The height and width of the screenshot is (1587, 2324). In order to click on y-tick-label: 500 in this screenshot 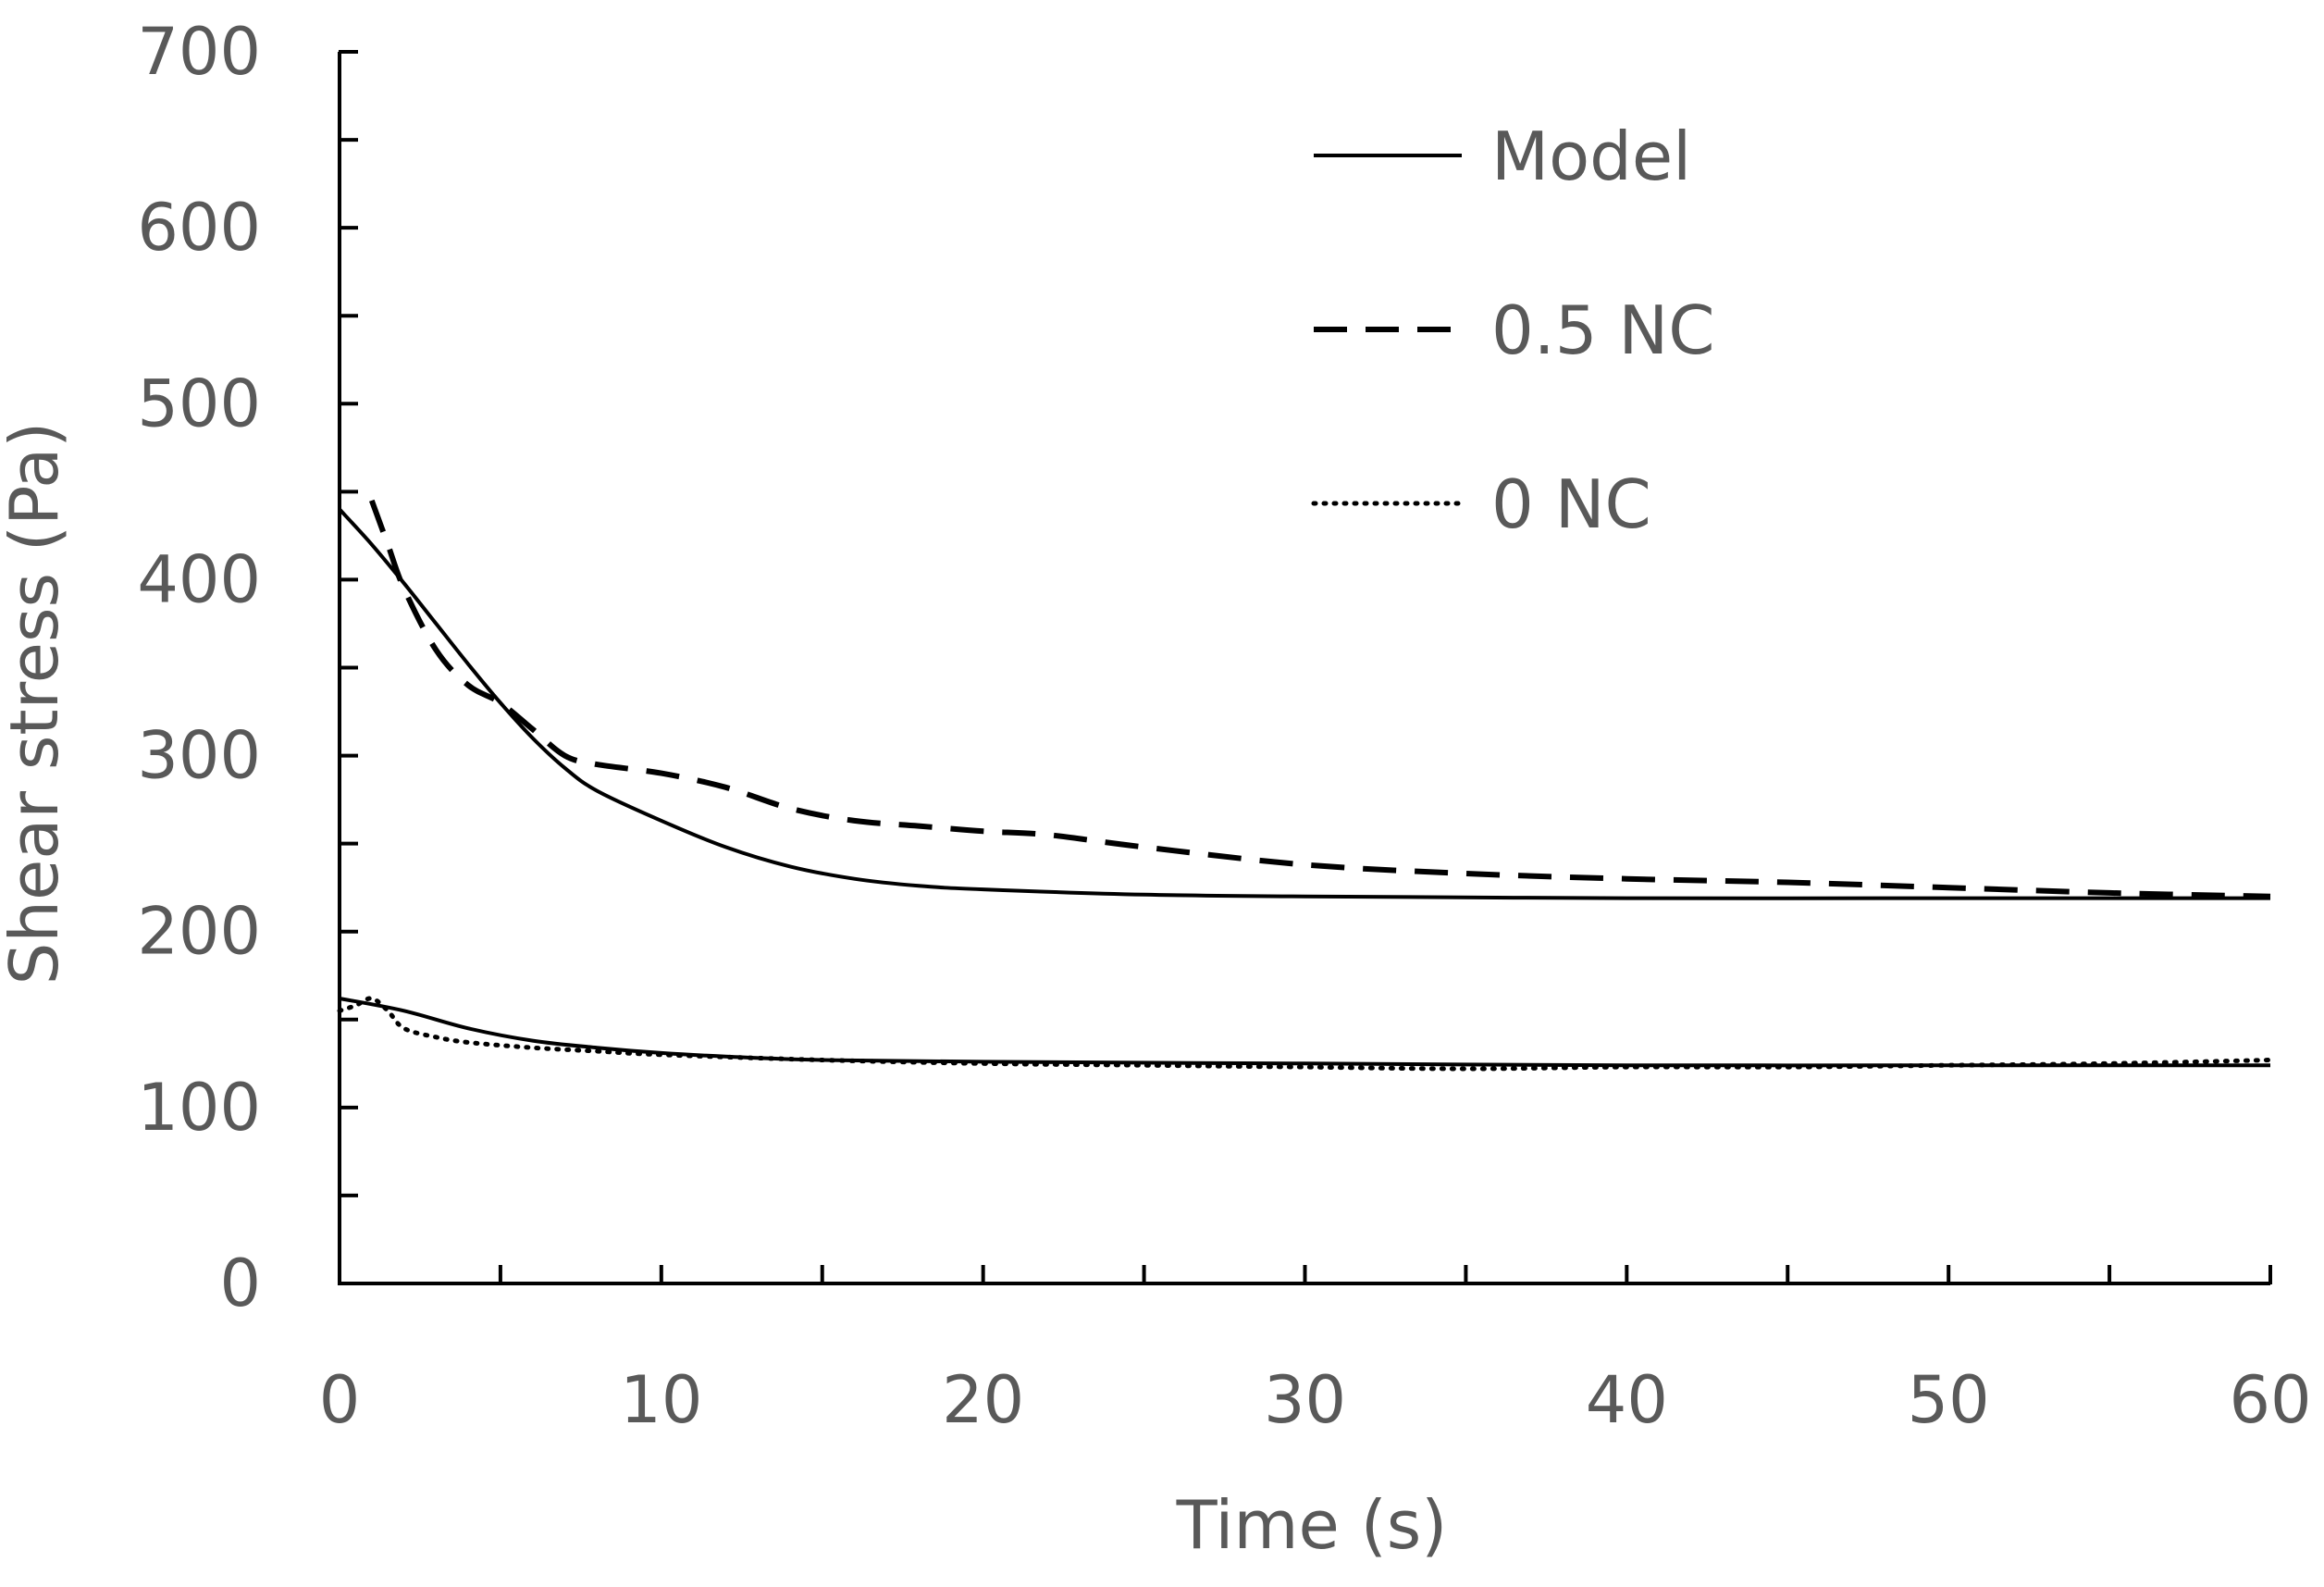, I will do `click(199, 403)`.